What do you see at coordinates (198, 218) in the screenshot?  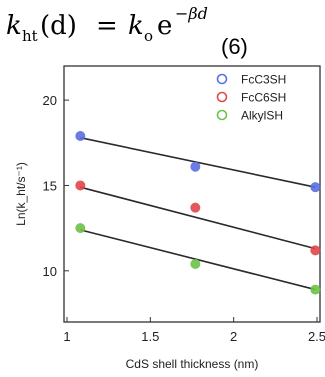 I see `fit-line-fcc6sh` at bounding box center [198, 218].